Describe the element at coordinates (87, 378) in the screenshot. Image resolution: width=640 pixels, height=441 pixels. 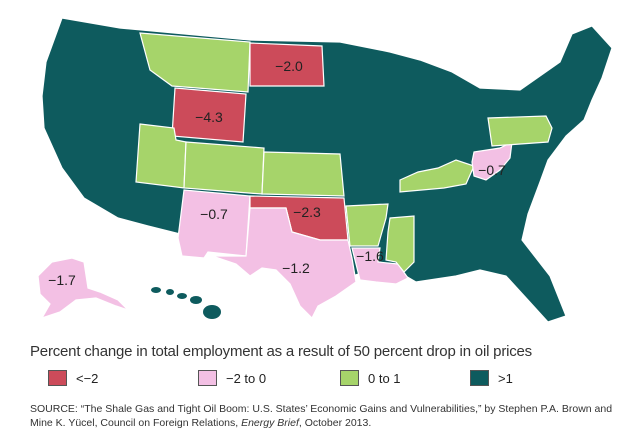
I see `legend-label: <−2` at that location.